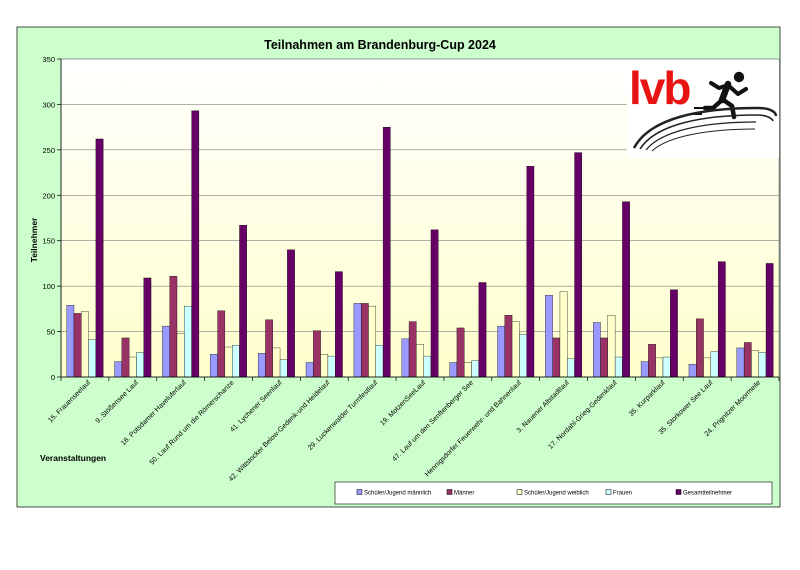 The image size is (800, 570). I want to click on legend-box, so click(553, 493).